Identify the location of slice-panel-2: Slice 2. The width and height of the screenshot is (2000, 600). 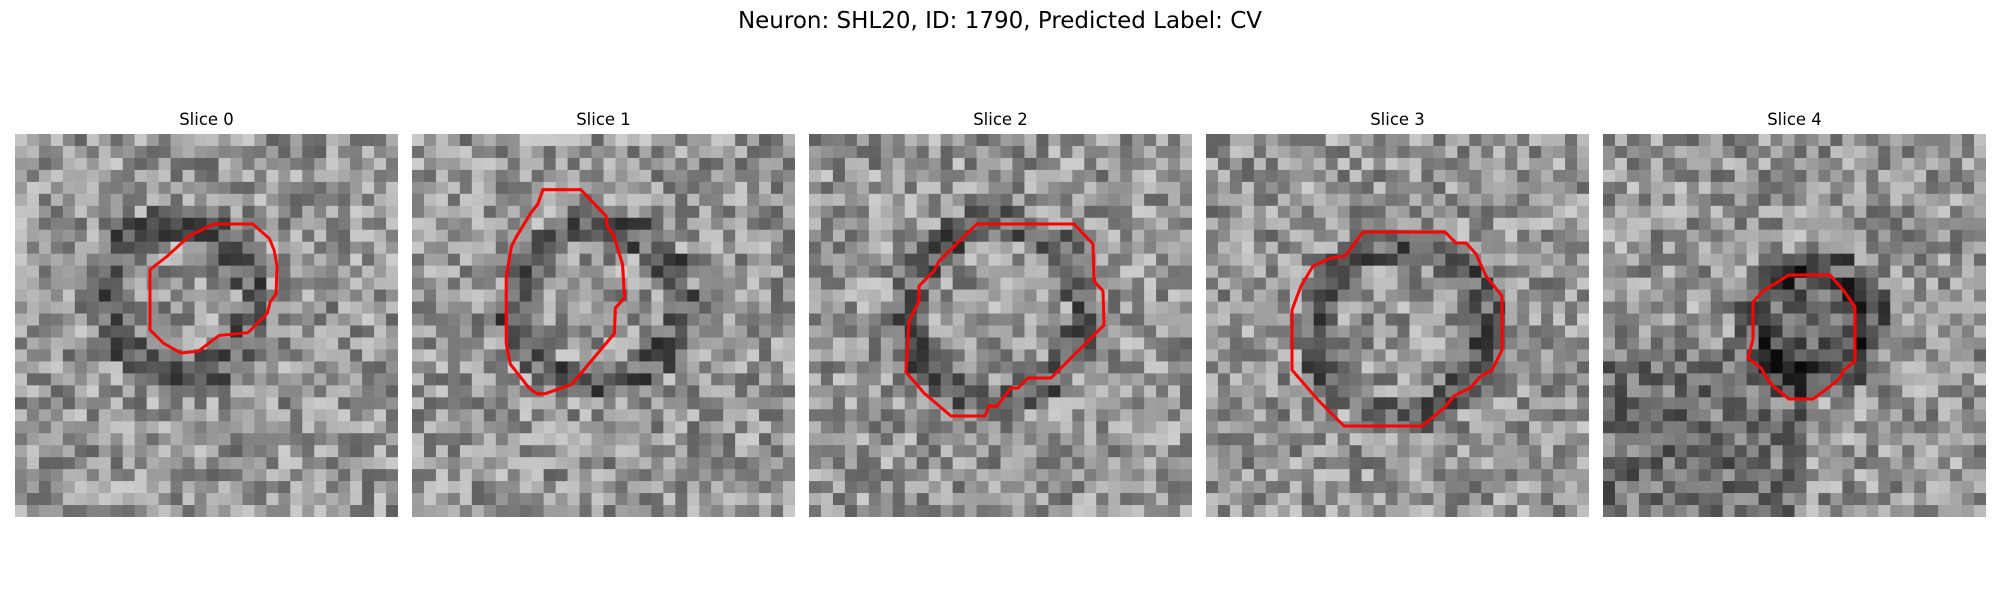
(1000, 313).